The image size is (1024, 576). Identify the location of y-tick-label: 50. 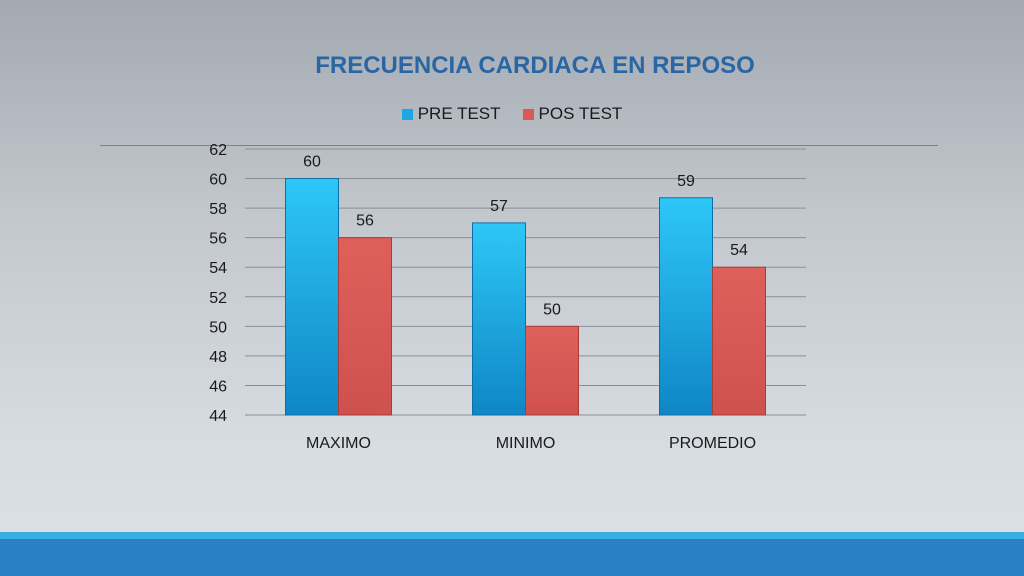
(218, 327).